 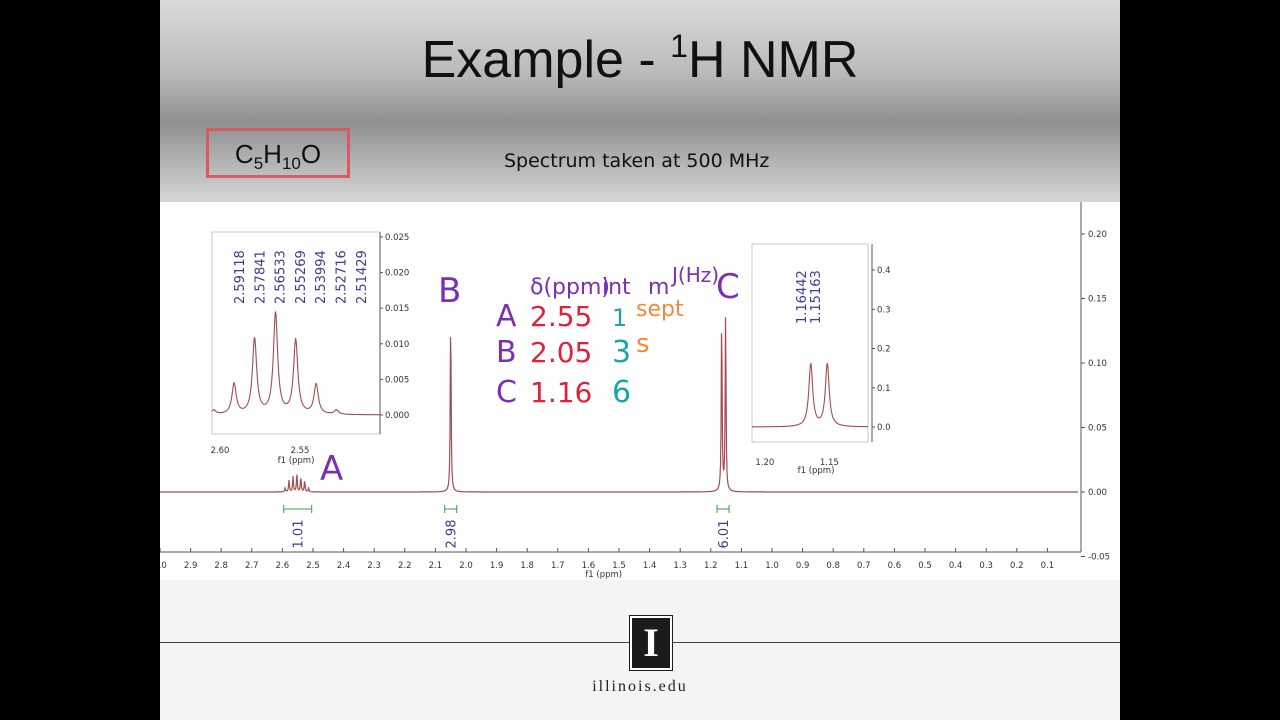 What do you see at coordinates (895, 566) in the screenshot?
I see `x-tick-label: 0.6` at bounding box center [895, 566].